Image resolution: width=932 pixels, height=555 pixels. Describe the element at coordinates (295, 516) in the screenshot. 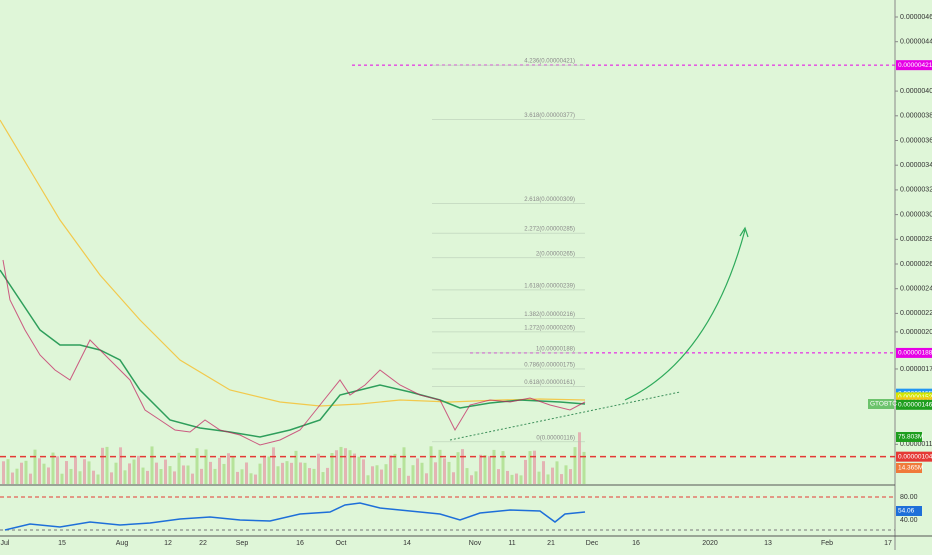

I see `rsi-line` at that location.